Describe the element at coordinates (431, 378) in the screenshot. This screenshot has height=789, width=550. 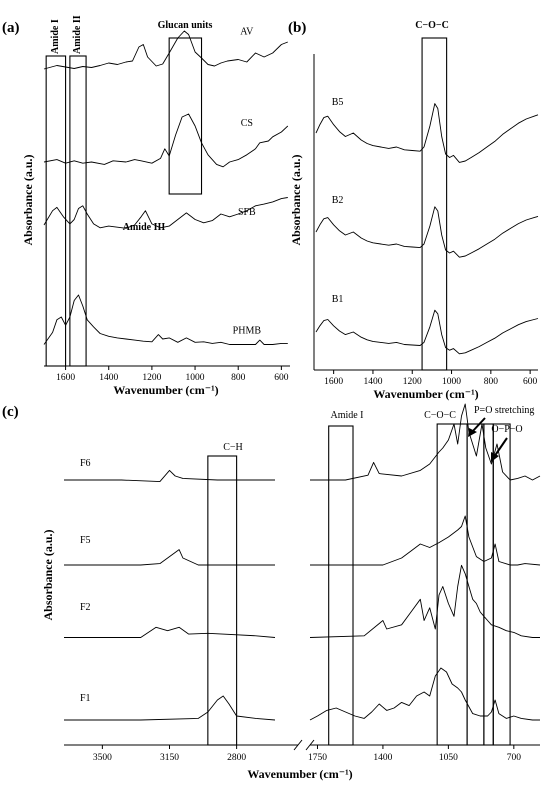
I see `panel-b-ticks: 1600 1400 1200 1000 800 600` at that location.